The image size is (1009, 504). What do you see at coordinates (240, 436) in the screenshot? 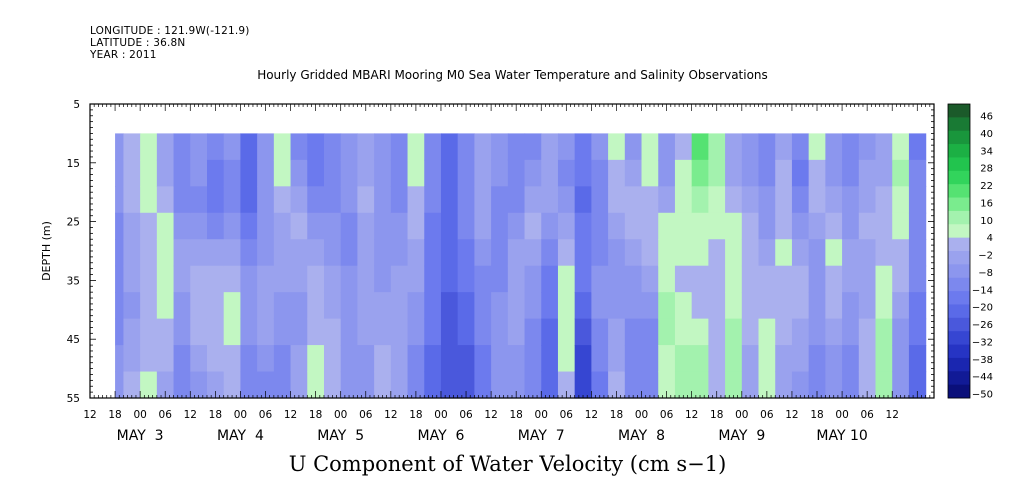
I see `x-day-label: MAY 4` at bounding box center [240, 436].